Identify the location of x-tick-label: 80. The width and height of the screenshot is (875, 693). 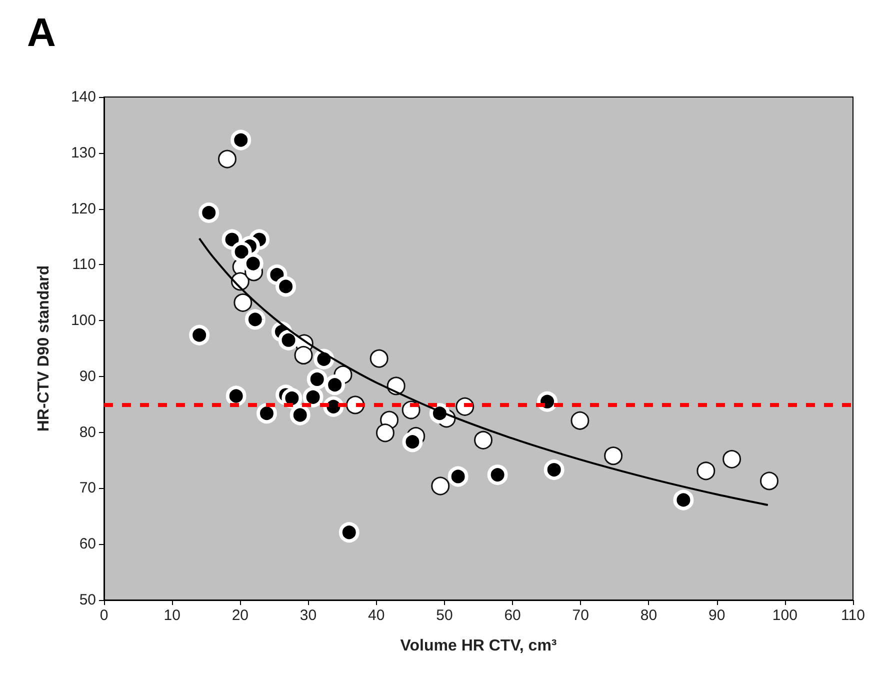
(649, 615).